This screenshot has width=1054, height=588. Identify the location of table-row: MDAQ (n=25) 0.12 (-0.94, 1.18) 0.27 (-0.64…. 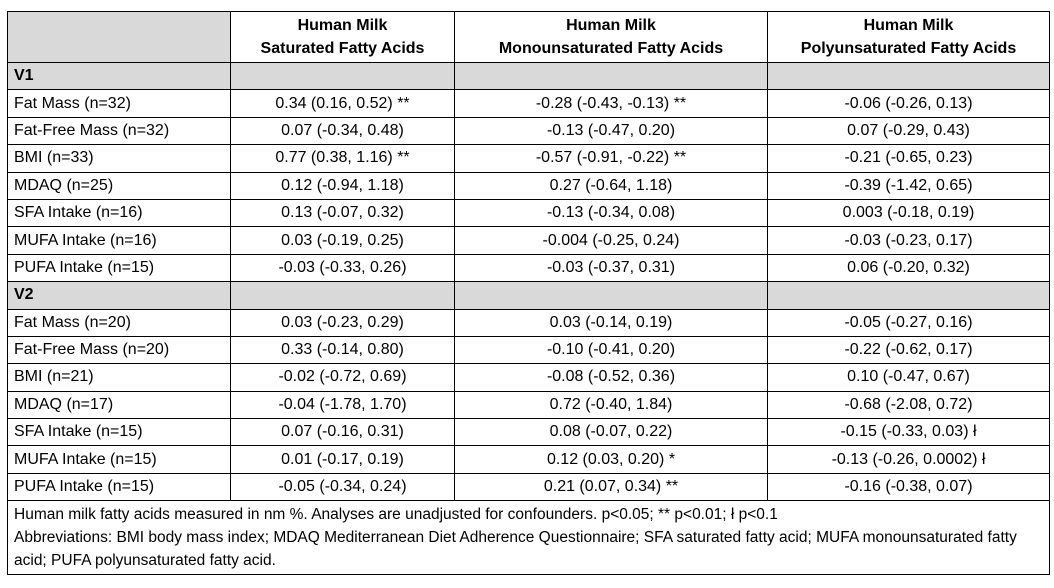
(528, 185).